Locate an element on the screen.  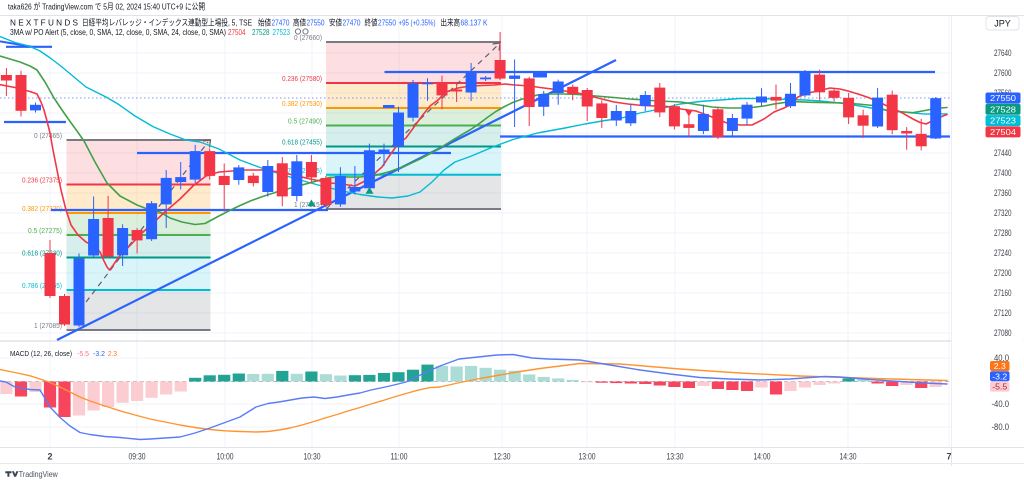
svg-text: 27360 is located at coordinates (1003, 193).